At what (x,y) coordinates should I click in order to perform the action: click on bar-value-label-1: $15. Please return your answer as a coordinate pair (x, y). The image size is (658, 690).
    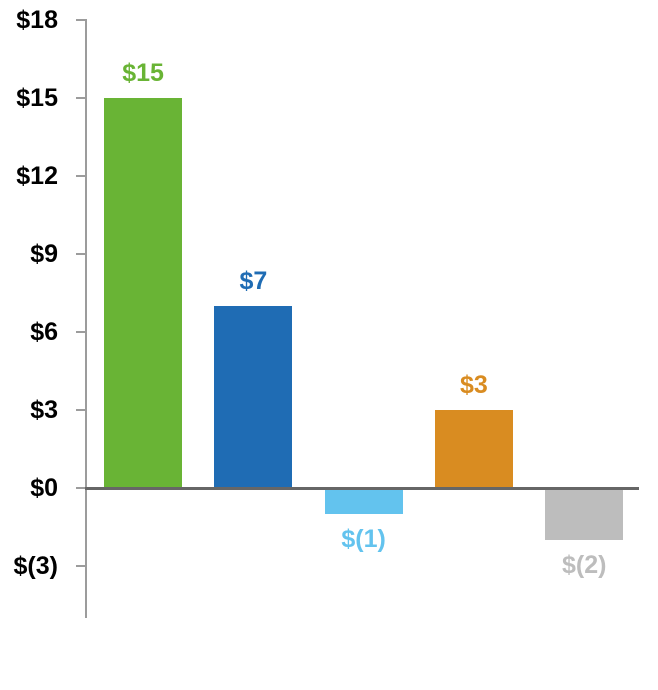
    Looking at the image, I should click on (143, 72).